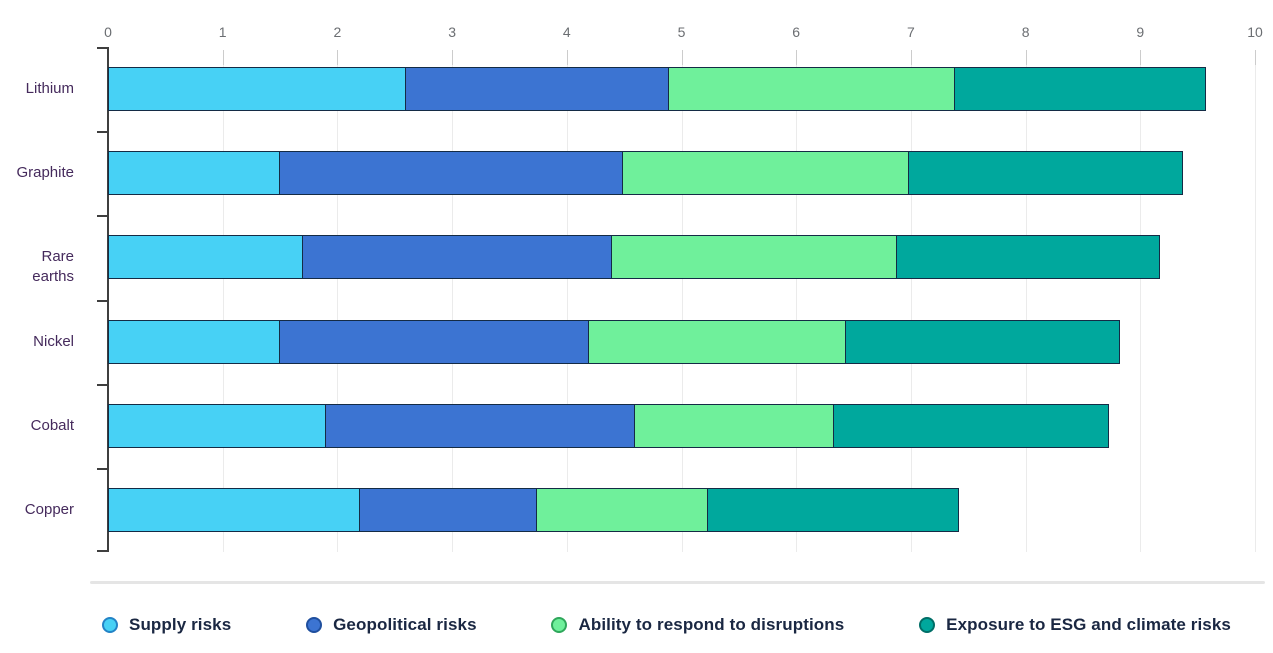  What do you see at coordinates (337, 32) in the screenshot?
I see `x-tick-label: 2` at bounding box center [337, 32].